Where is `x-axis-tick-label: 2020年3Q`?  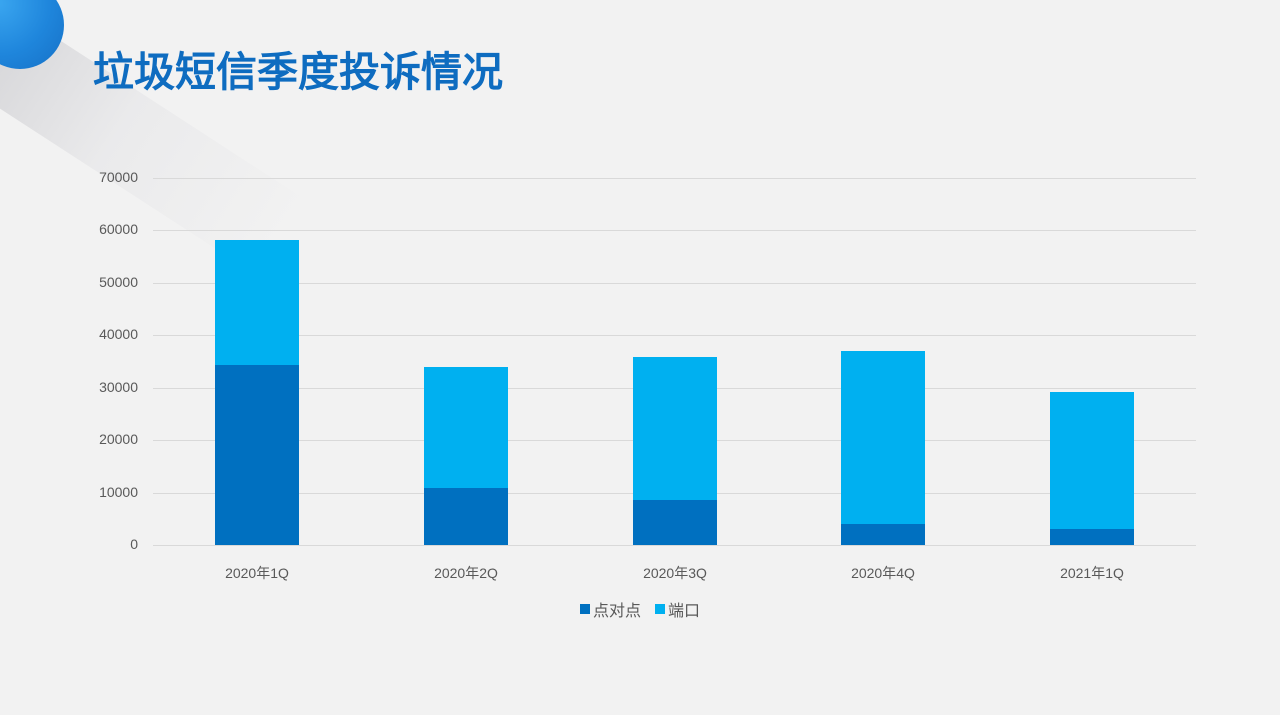
x-axis-tick-label: 2020年3Q is located at coordinates (675, 573).